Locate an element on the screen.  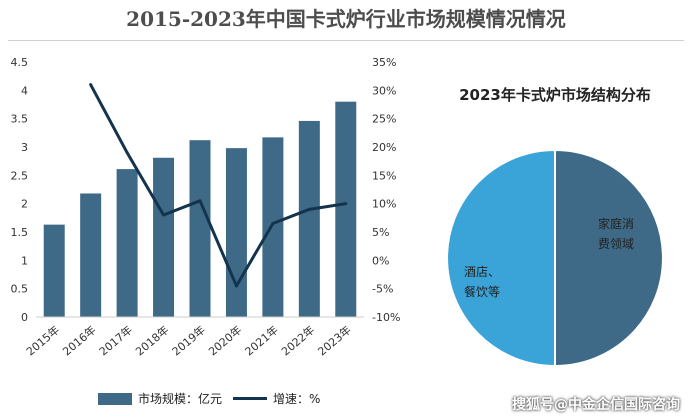
y-right-tick-label: 5% is located at coordinates (380, 232).